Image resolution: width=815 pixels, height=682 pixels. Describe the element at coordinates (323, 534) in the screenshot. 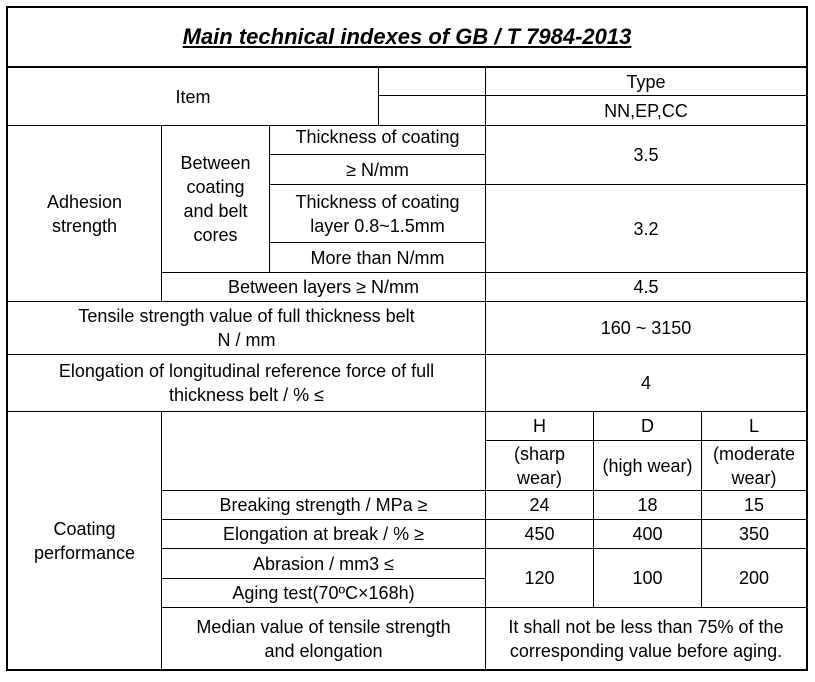

I see `elongation-break-label: Elongation at break / % ≥` at that location.